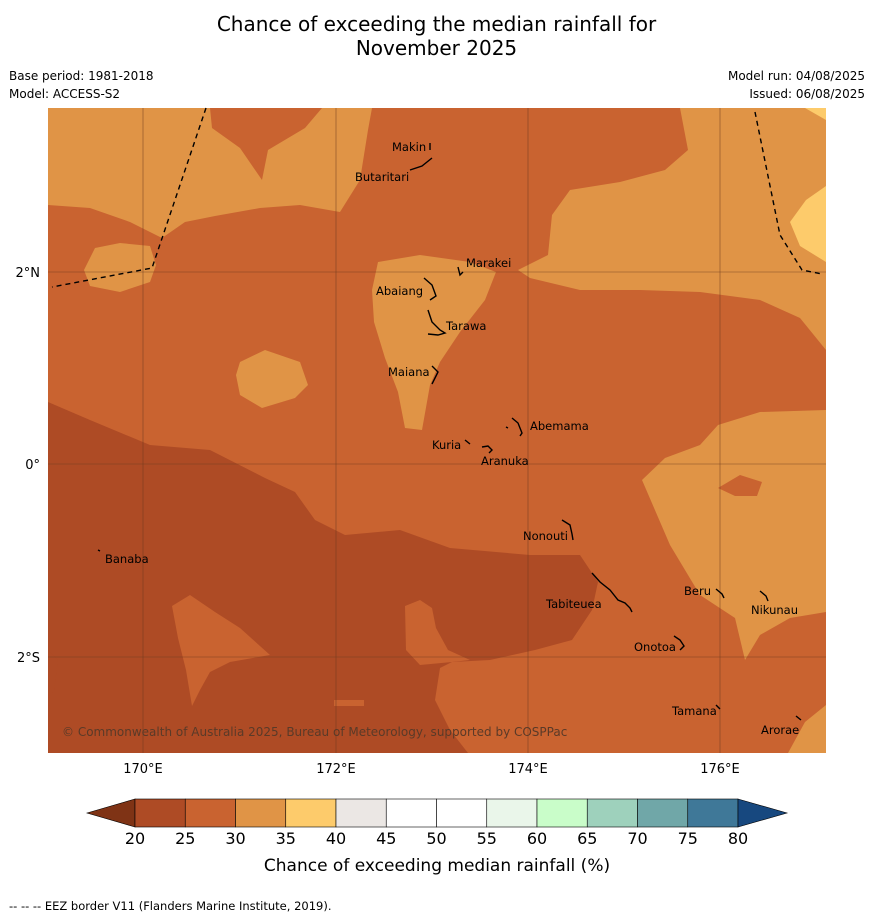 The width and height of the screenshot is (873, 919). I want to click on label-maiana: Maiana, so click(409, 372).